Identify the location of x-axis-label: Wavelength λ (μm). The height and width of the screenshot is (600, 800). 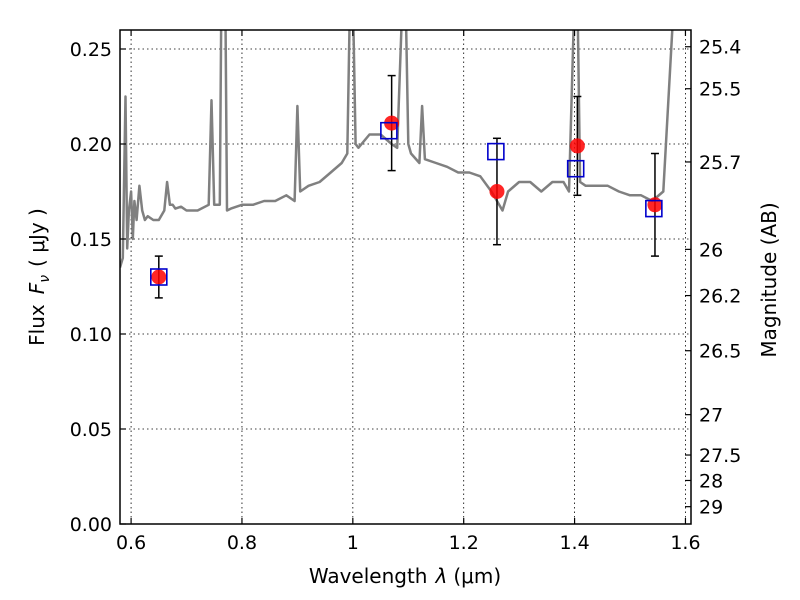
(405, 576).